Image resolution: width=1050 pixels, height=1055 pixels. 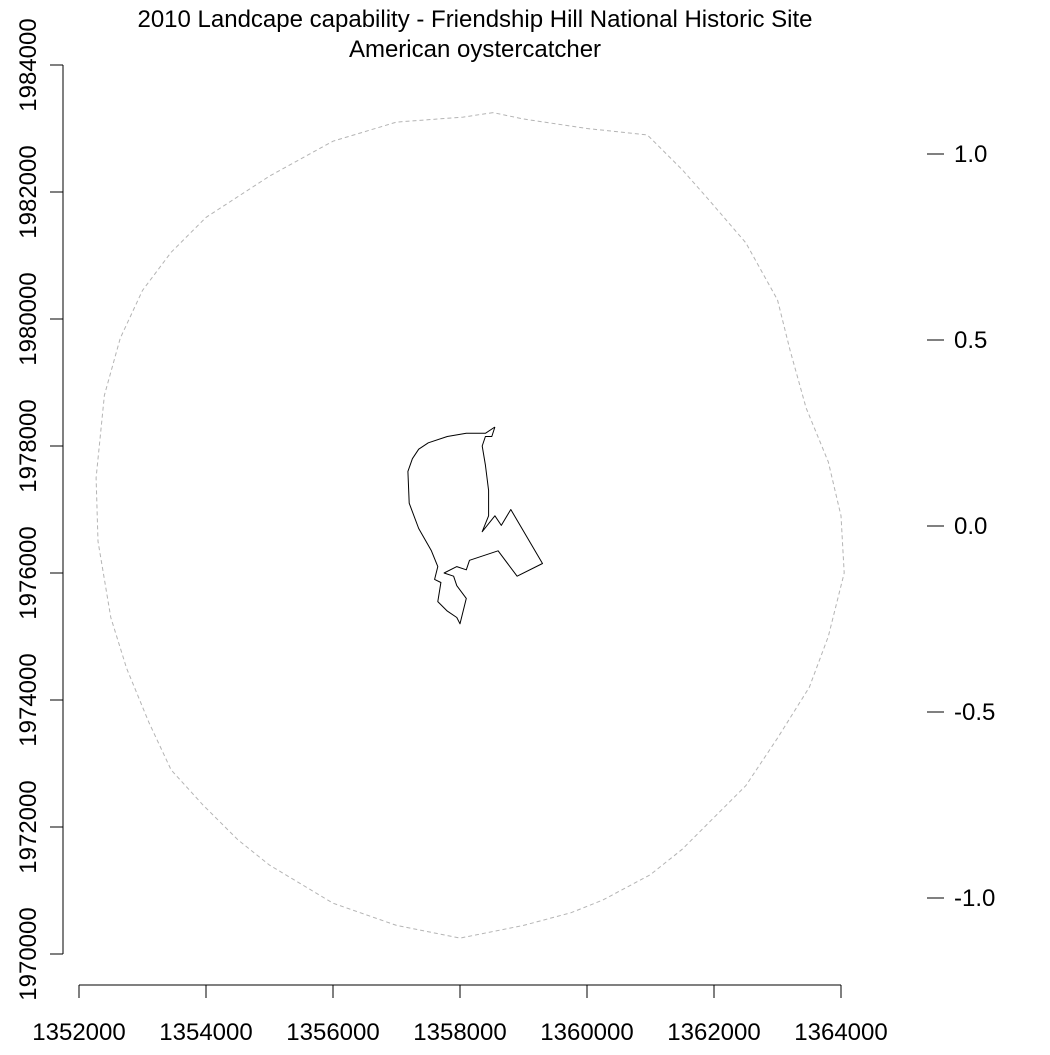 What do you see at coordinates (332, 1032) in the screenshot?
I see `x-tick-label: 1356000` at bounding box center [332, 1032].